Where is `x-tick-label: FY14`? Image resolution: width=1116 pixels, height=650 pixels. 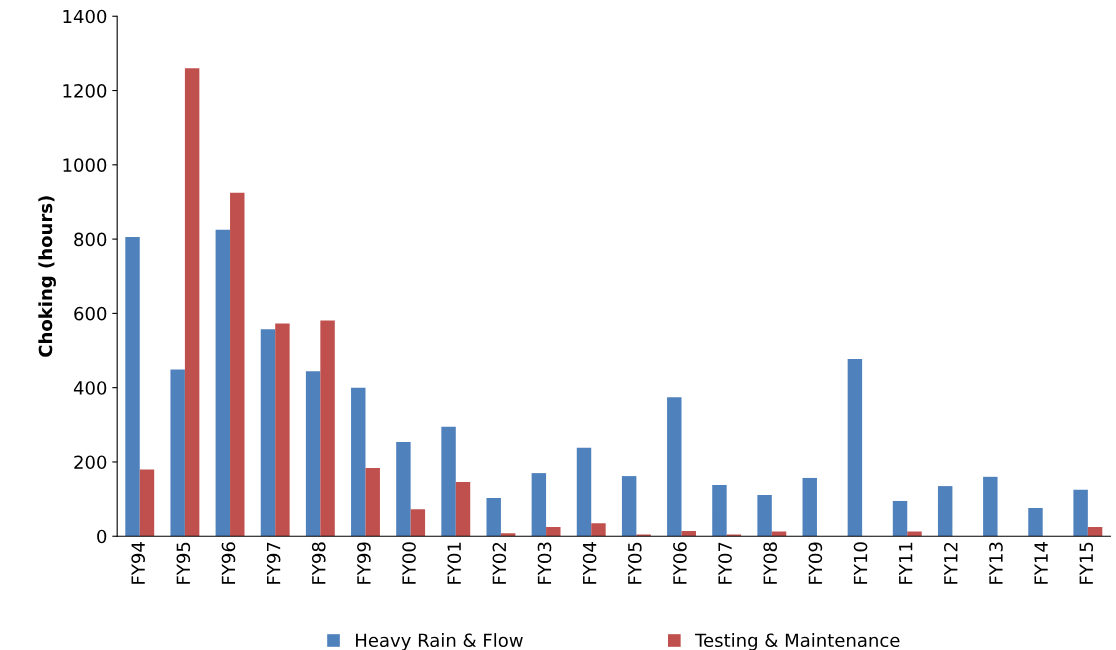
x-tick-label: FY14 is located at coordinates (1041, 563).